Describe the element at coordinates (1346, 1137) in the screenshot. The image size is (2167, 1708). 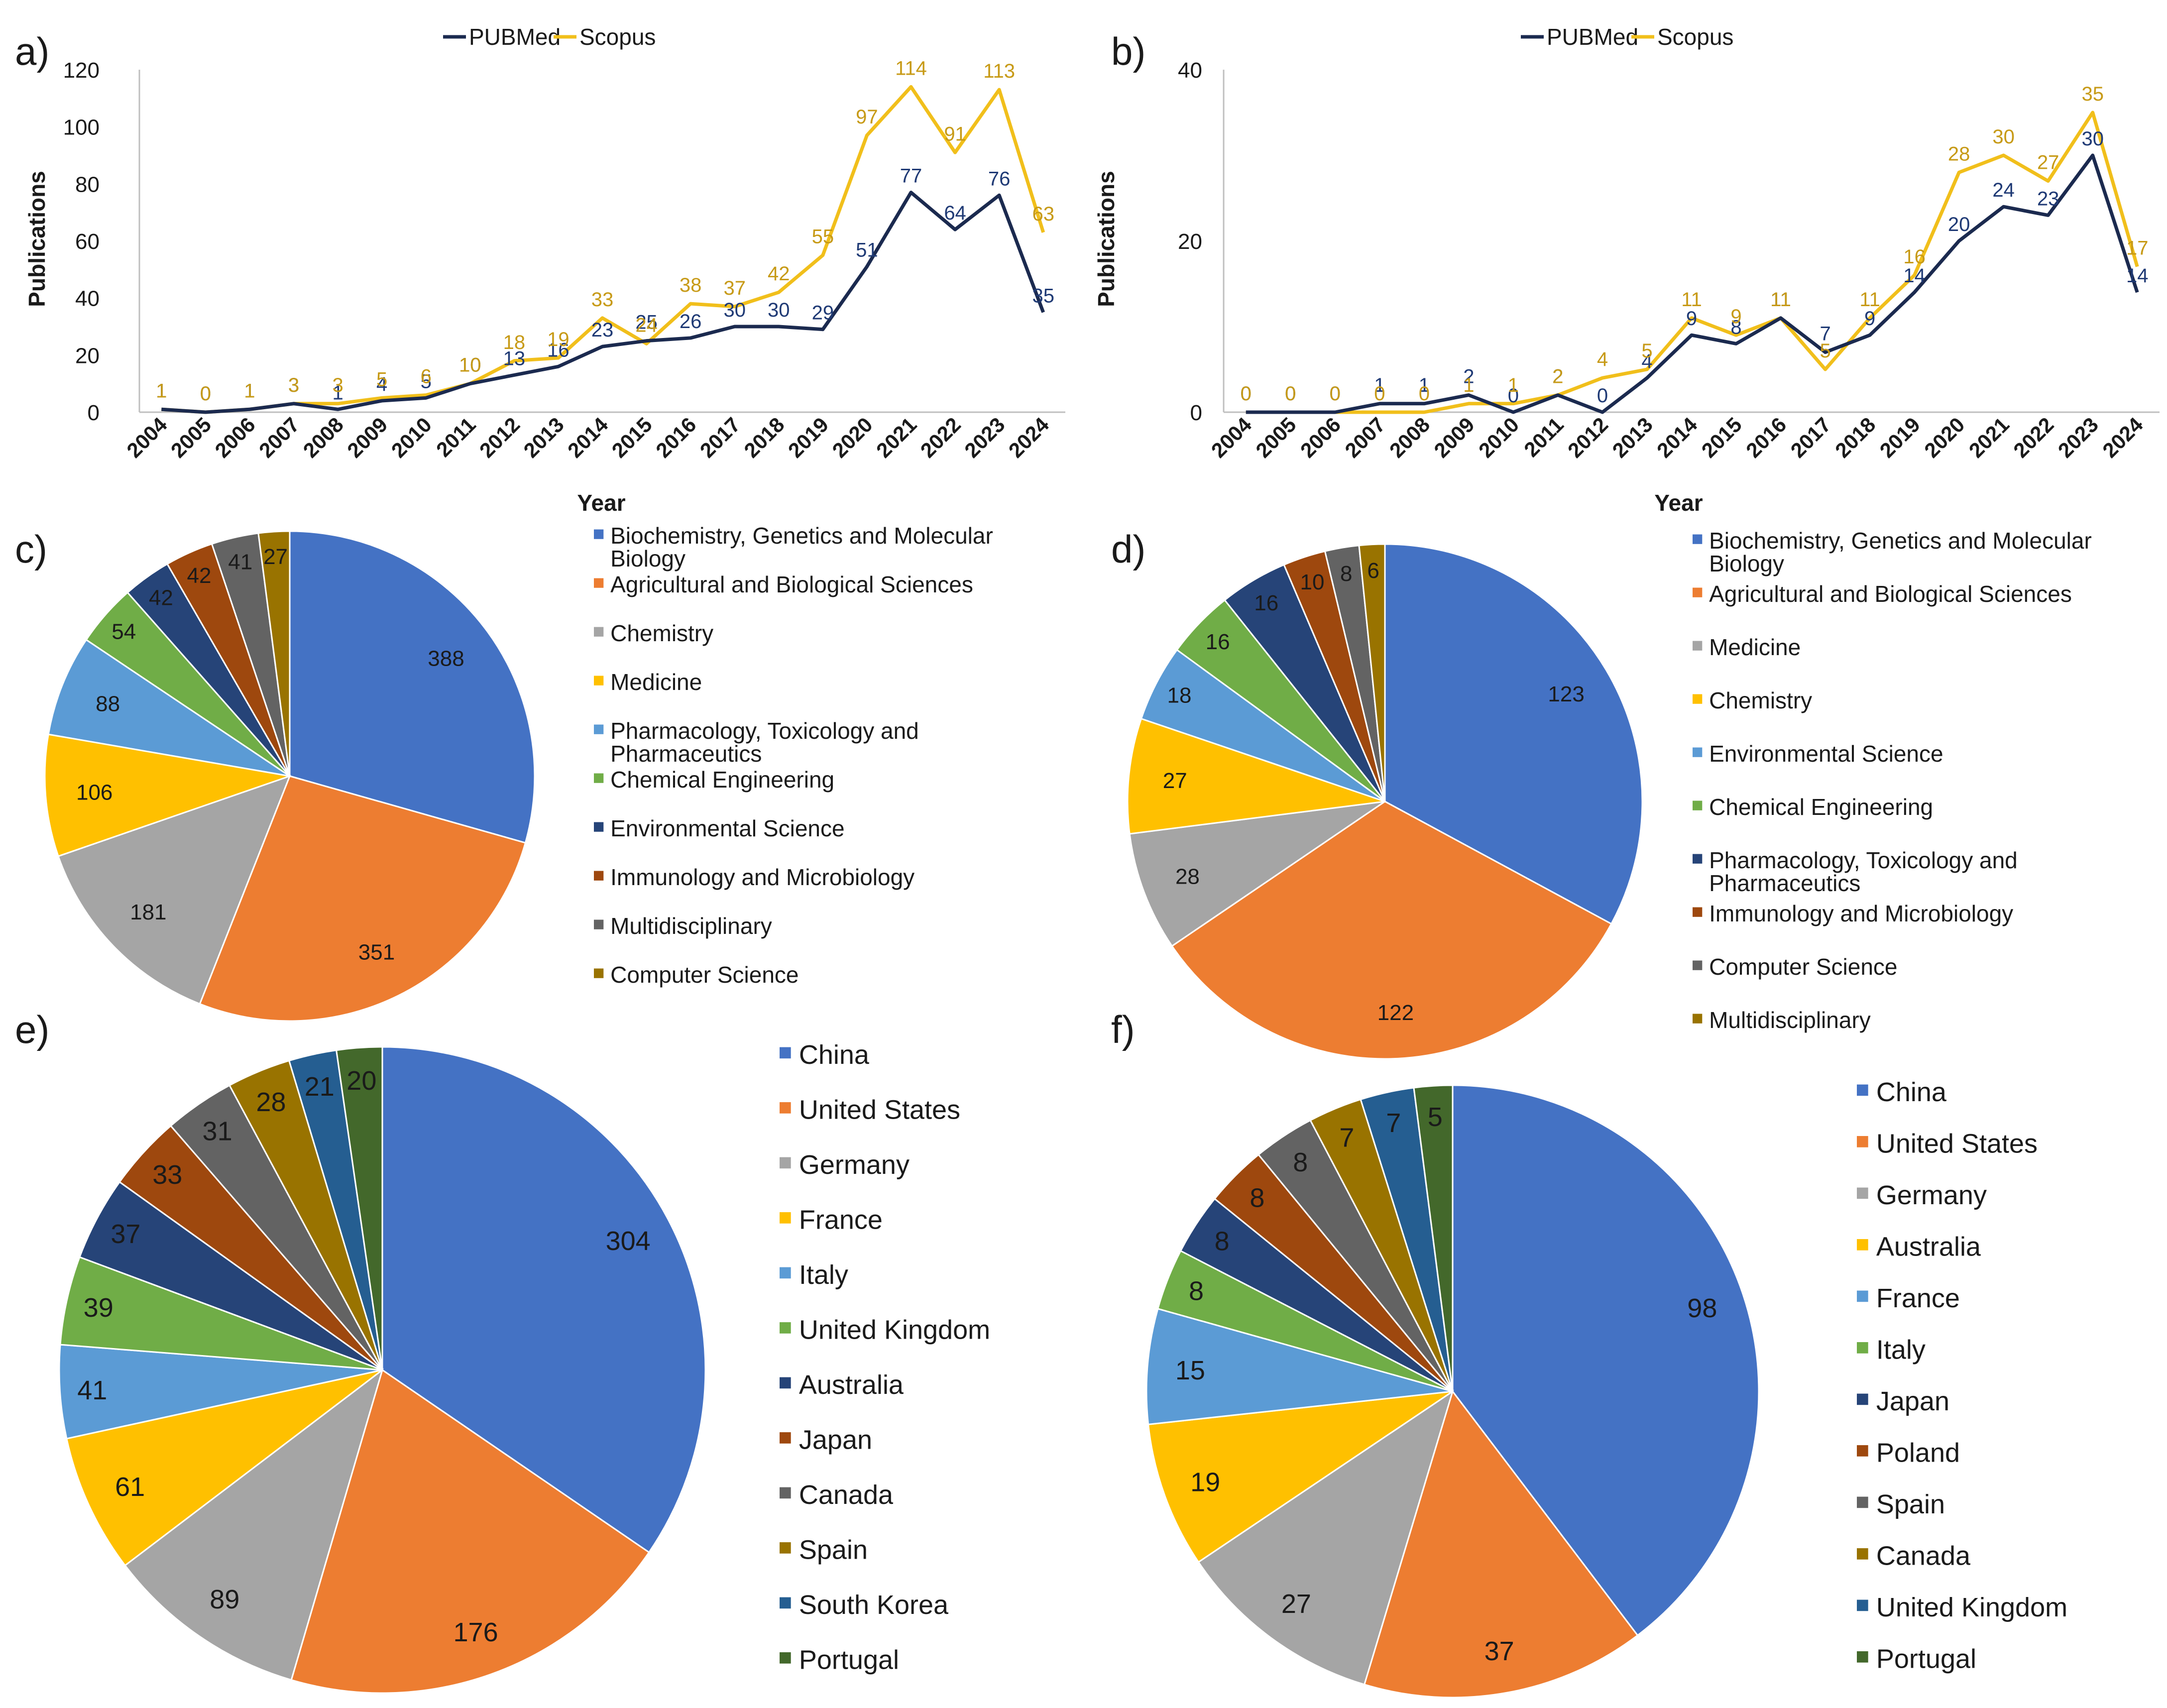
I see `pie-data-label: 7` at that location.